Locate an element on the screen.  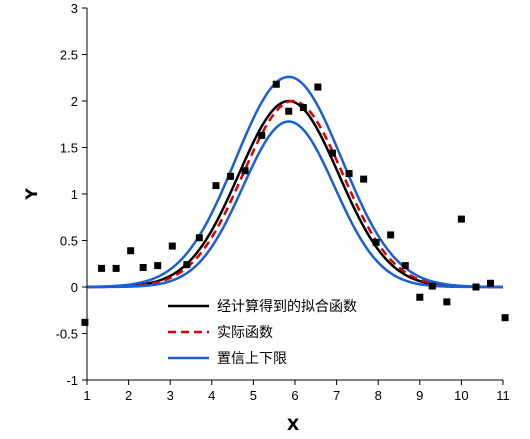
x-tick-label: 7 is located at coordinates (336, 395).